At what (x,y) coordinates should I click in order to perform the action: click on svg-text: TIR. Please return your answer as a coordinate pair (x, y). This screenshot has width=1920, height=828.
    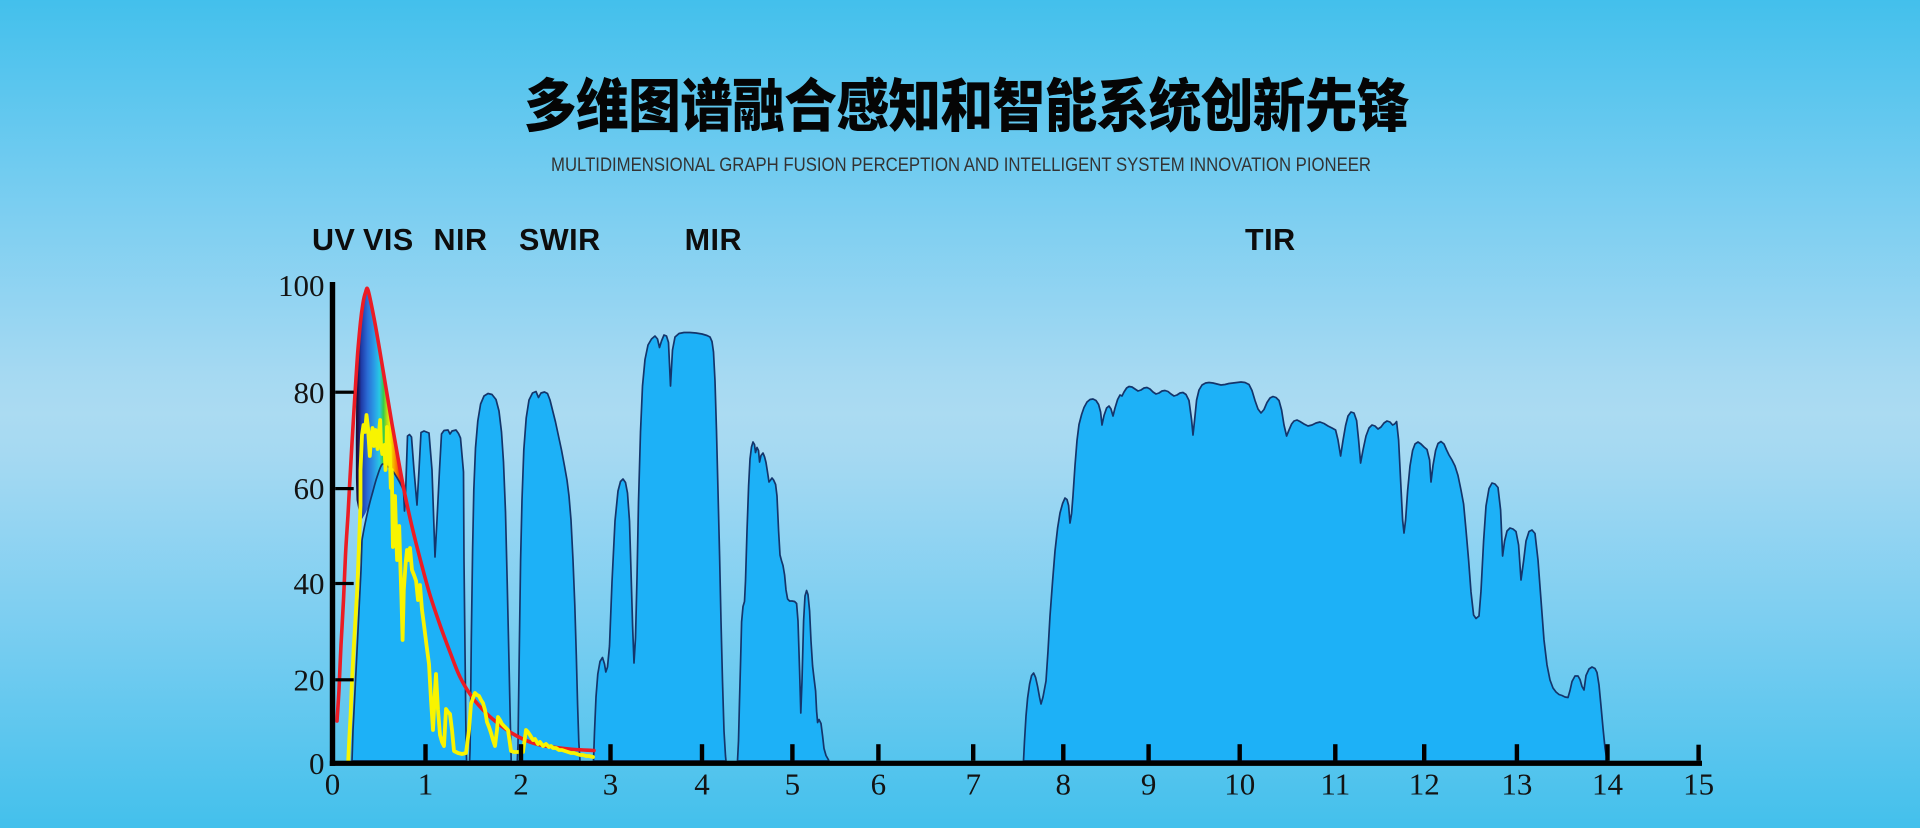
    Looking at the image, I should click on (1270, 240).